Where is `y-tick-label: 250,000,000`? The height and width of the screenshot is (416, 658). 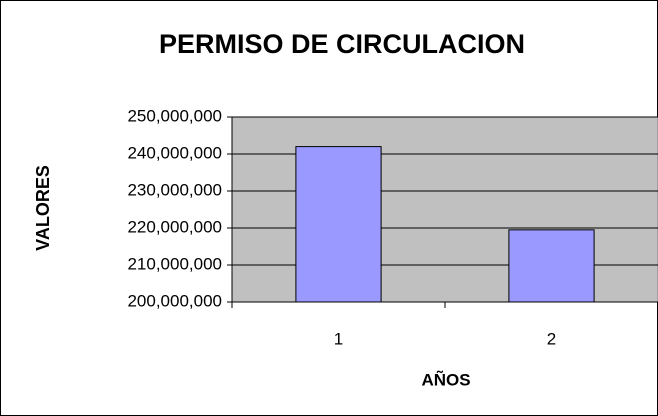
y-tick-label: 250,000,000 is located at coordinates (174, 115).